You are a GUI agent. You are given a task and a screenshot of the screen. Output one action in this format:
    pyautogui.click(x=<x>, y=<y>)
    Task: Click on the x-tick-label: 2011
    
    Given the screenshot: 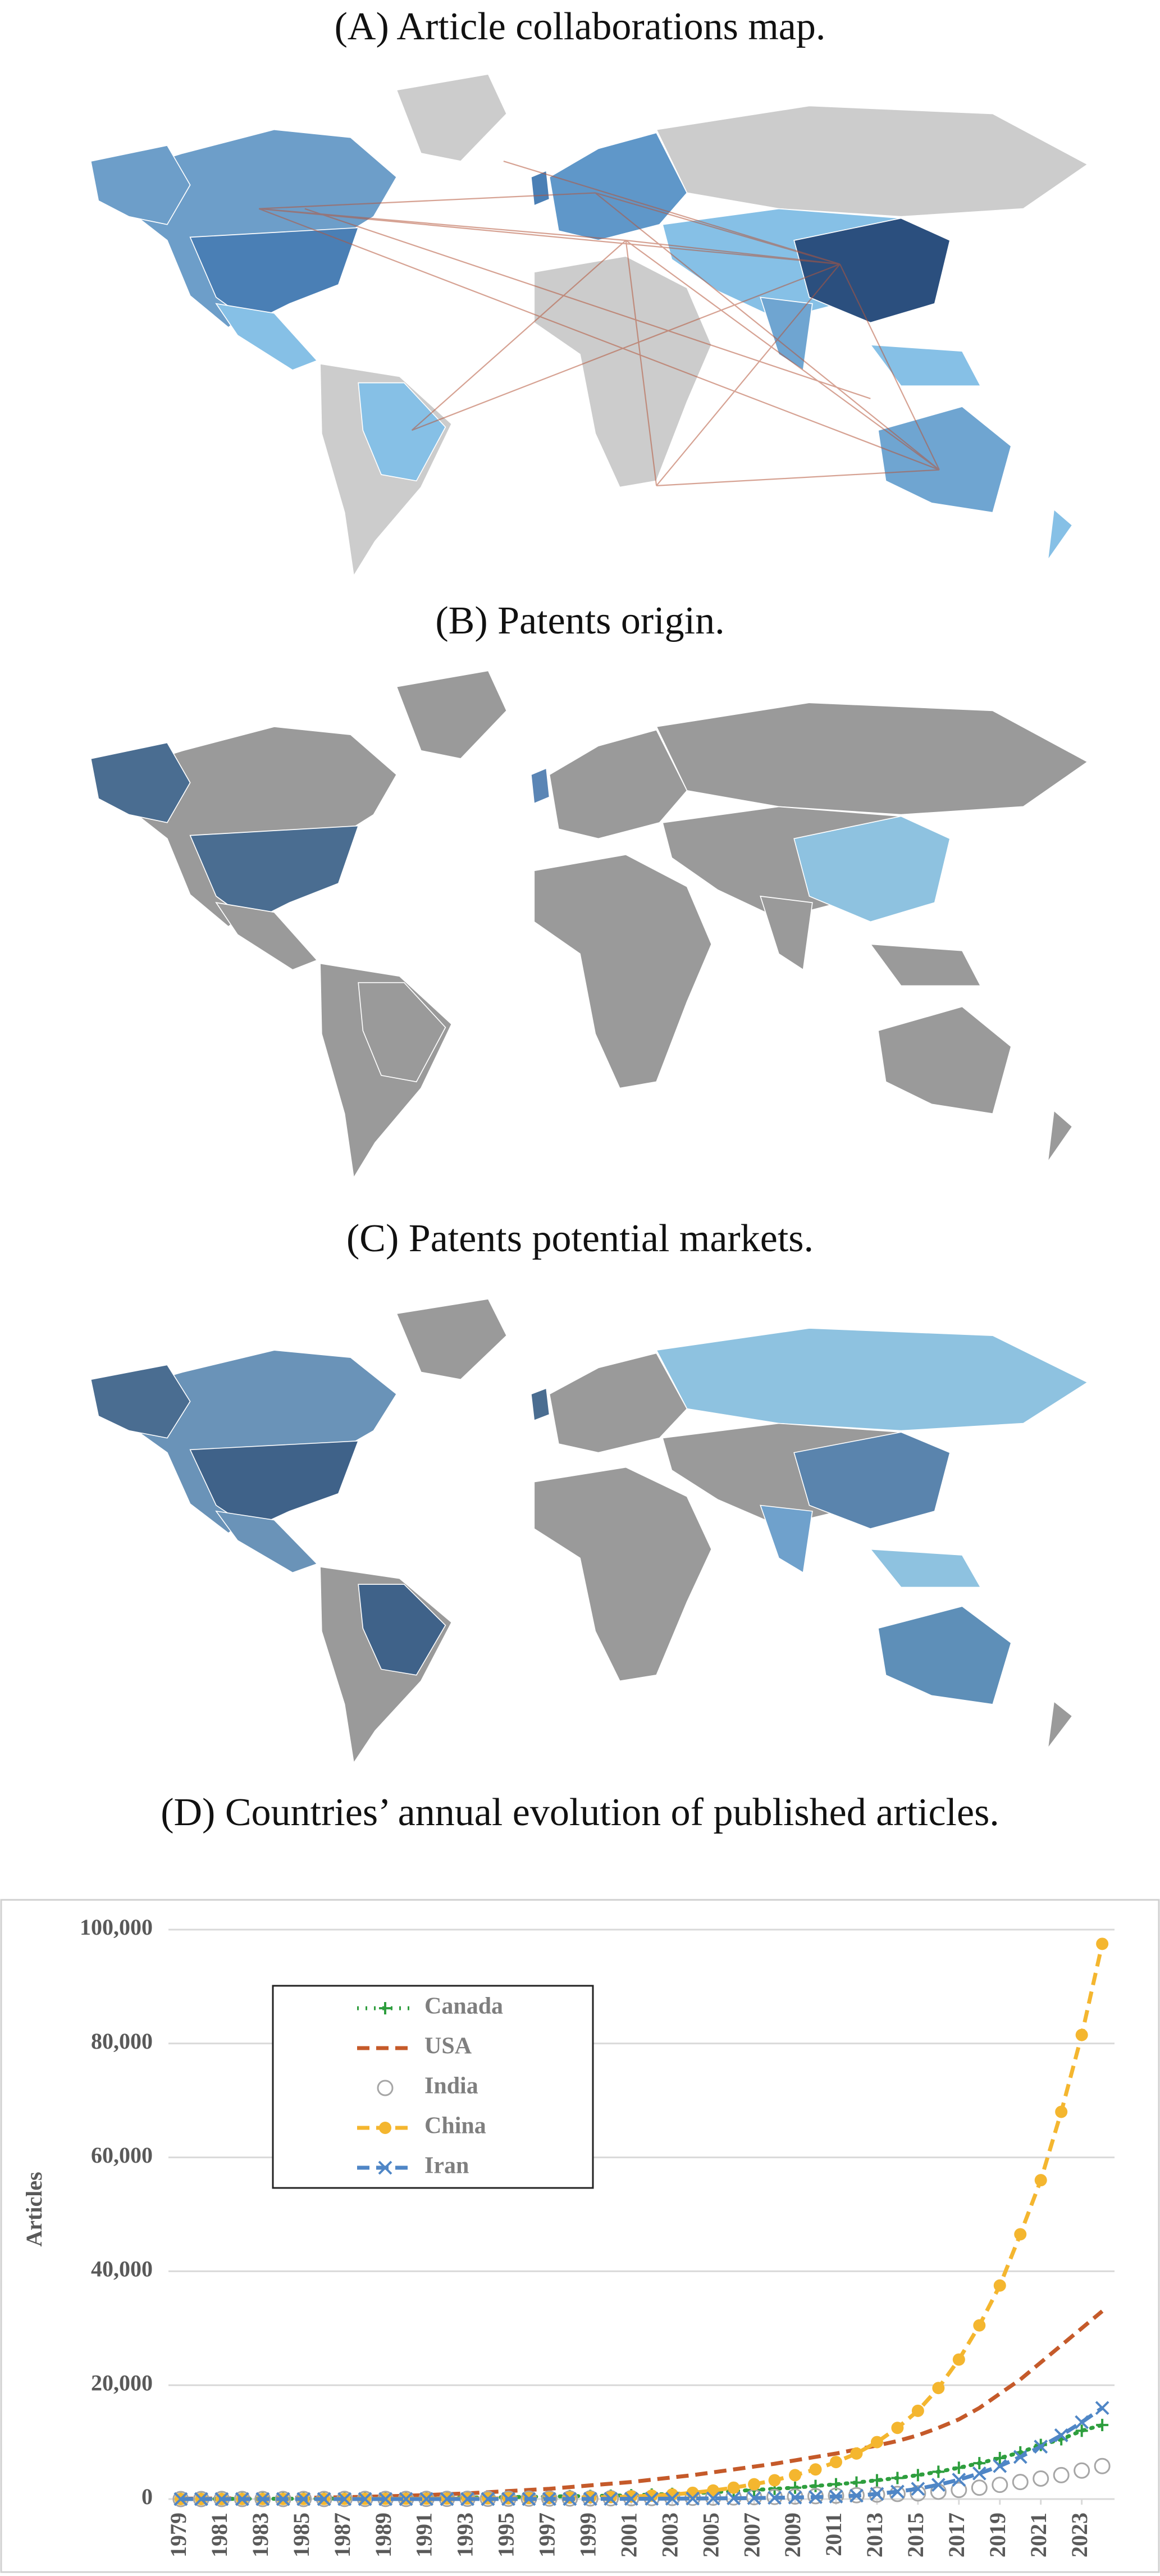 What is the action you would take?
    pyautogui.click(x=833, y=2534)
    